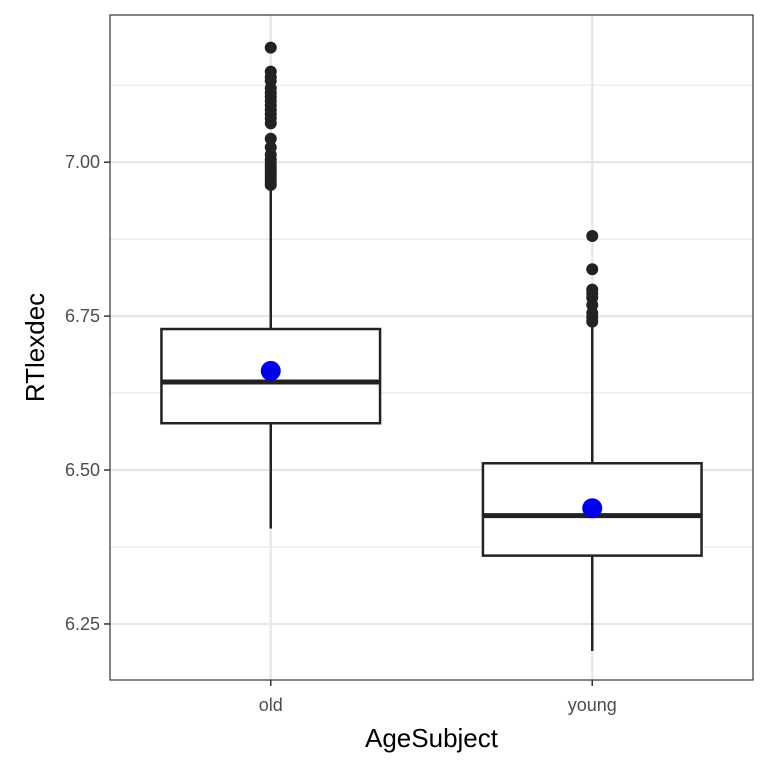 The image size is (768, 768). I want to click on y-tick-label: 6.50, so click(82, 470).